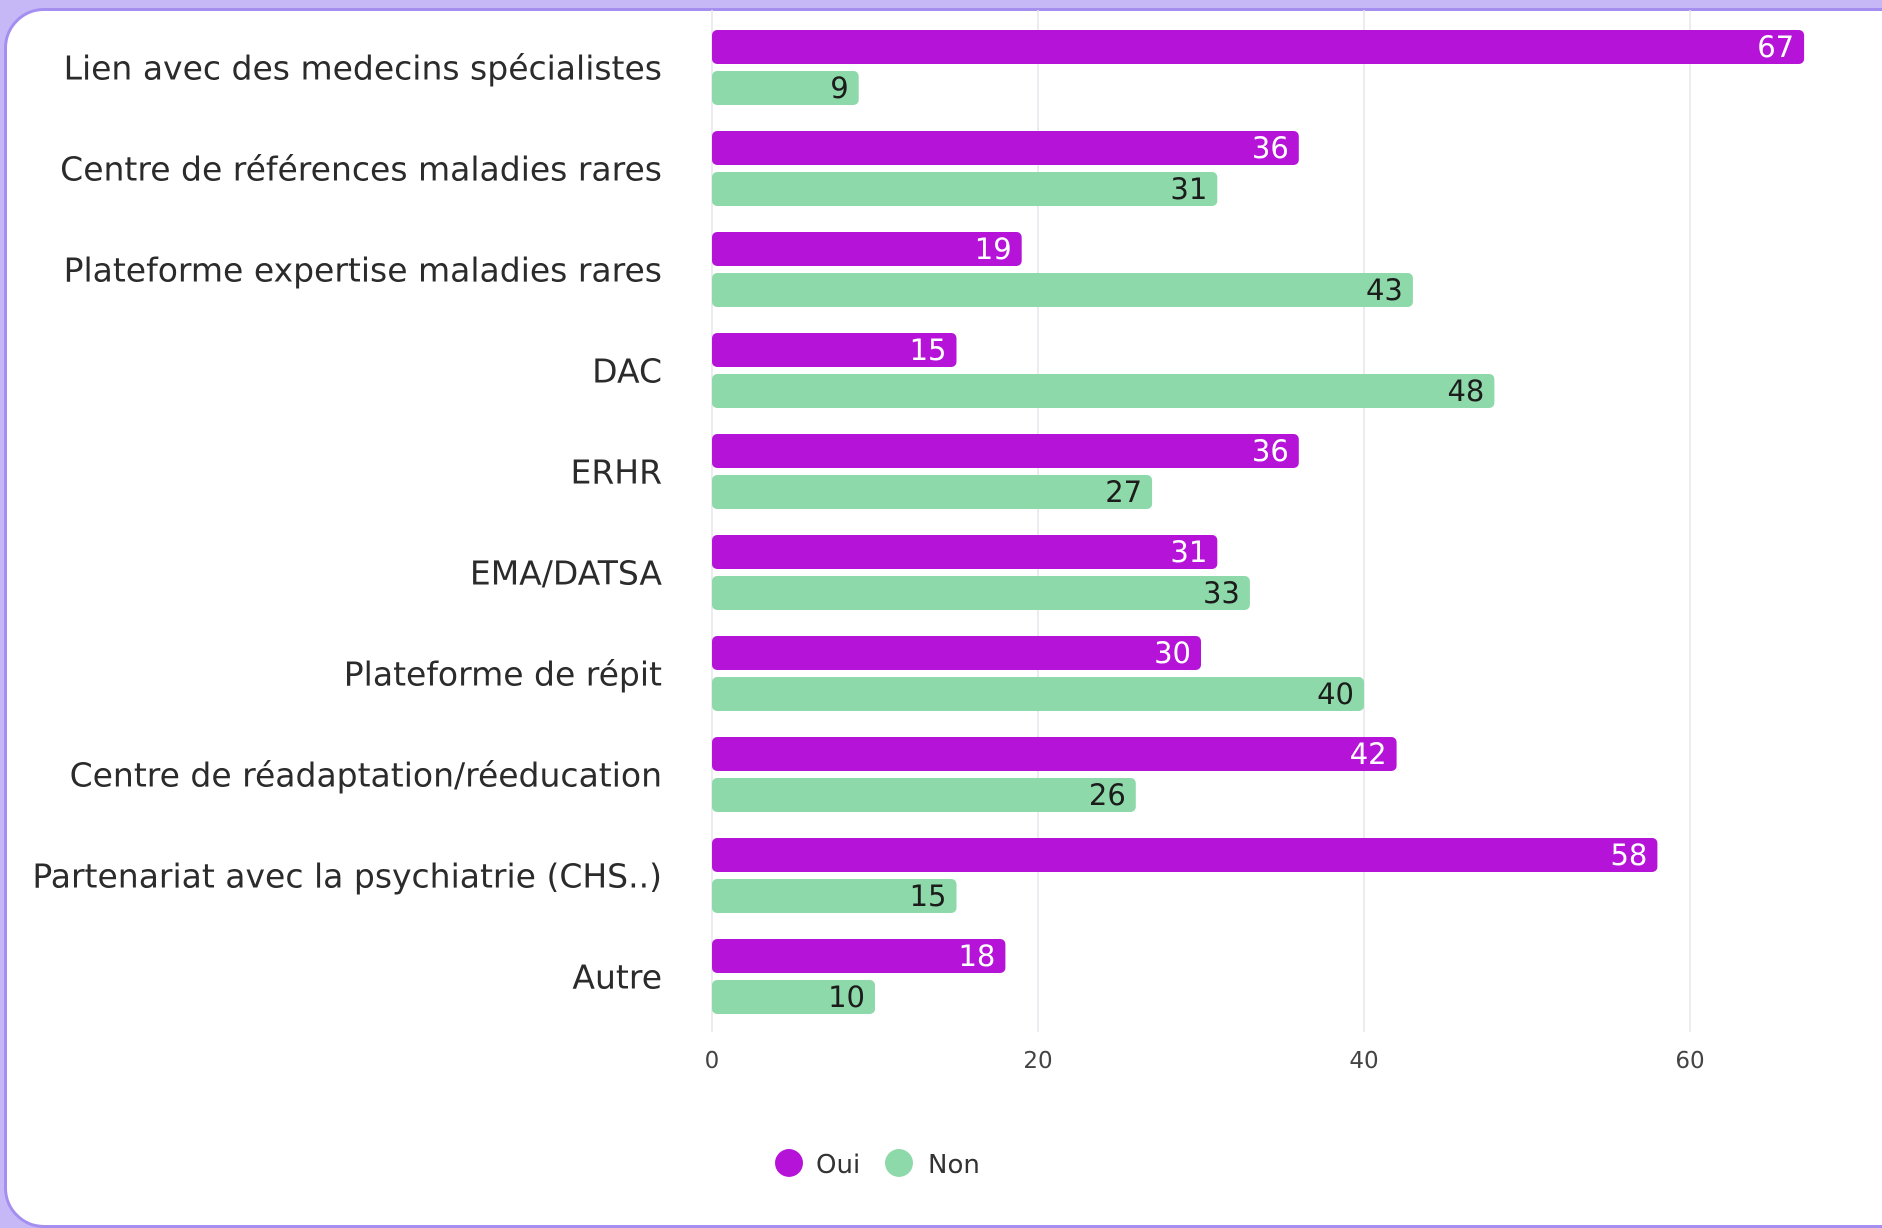  Describe the element at coordinates (899, 1163) in the screenshot. I see `legend-swatch-non` at that location.